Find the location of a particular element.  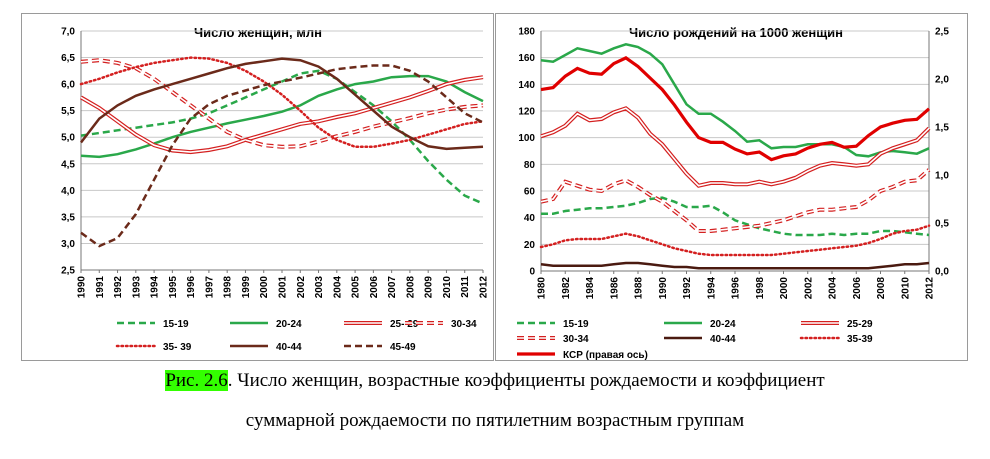

chart1-legend-item-40-44-label: 40-44 is located at coordinates (723, 339).